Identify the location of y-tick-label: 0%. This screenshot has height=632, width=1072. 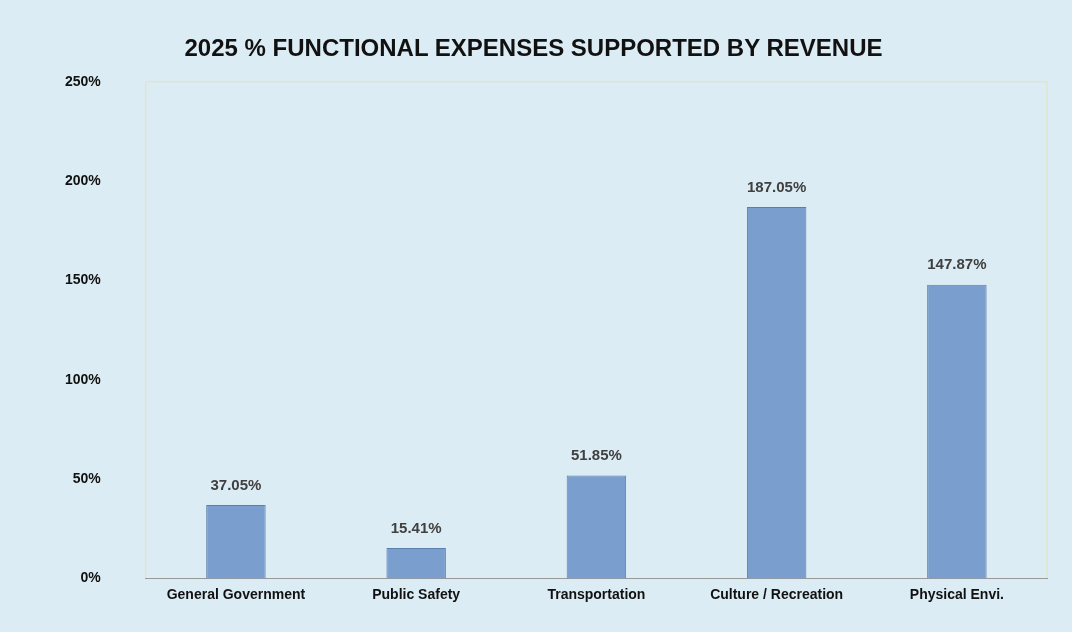
(91, 577).